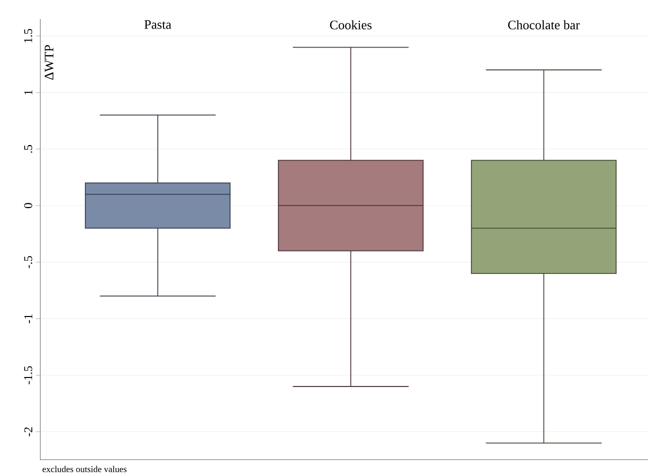  I want to click on y-axis-title: ΔWTP, so click(49, 62).